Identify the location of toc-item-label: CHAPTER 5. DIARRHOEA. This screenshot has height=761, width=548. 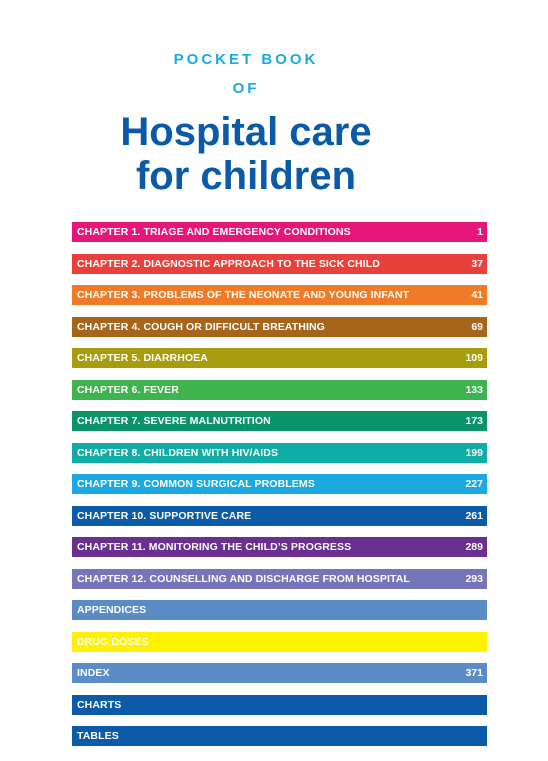
(142, 358).